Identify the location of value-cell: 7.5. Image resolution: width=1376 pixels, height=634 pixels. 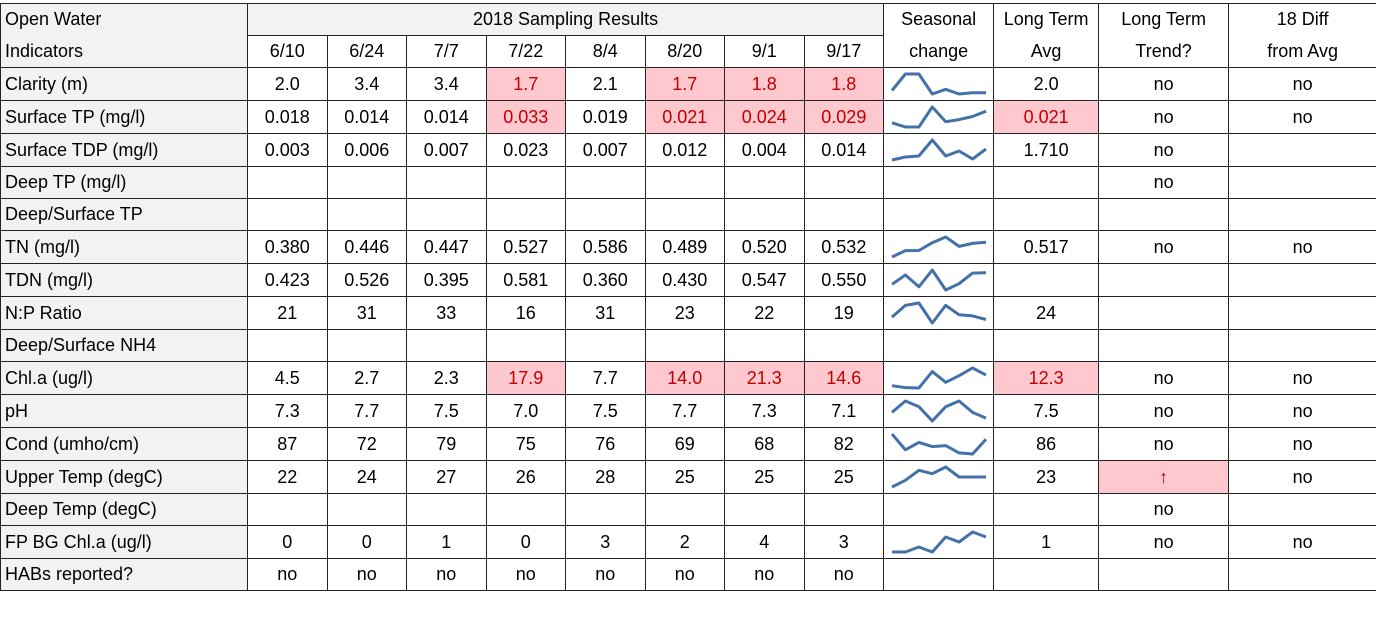
(446, 411).